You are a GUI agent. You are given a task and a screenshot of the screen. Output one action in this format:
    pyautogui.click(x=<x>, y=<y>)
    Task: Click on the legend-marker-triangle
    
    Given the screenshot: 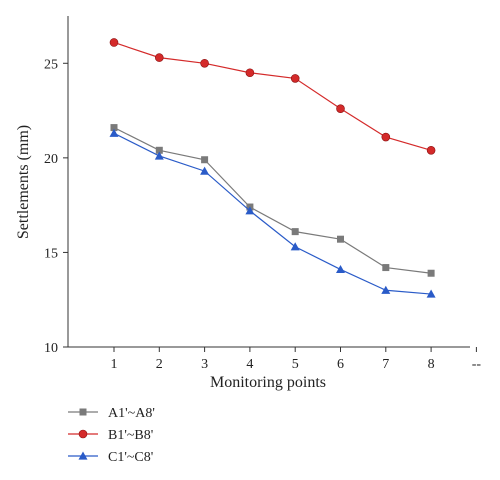 What is the action you would take?
    pyautogui.click(x=83, y=455)
    